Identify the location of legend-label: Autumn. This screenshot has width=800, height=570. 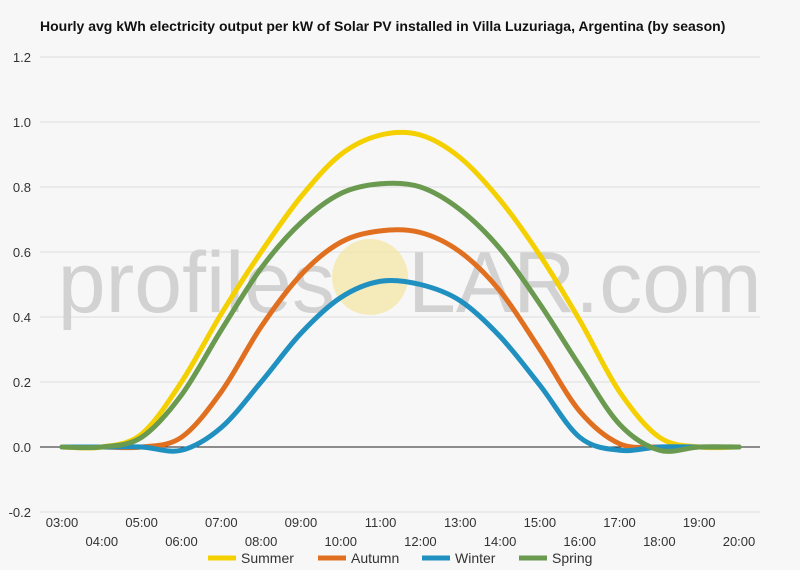
(375, 558).